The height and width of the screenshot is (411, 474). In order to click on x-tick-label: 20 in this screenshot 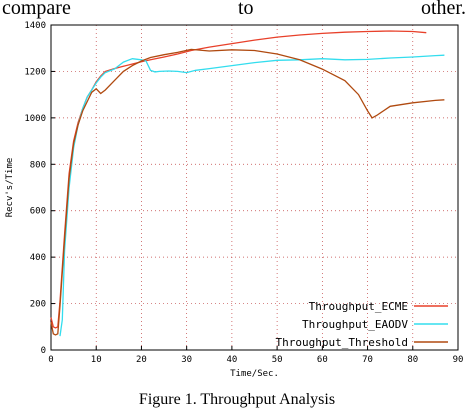, I will do `click(141, 360)`.